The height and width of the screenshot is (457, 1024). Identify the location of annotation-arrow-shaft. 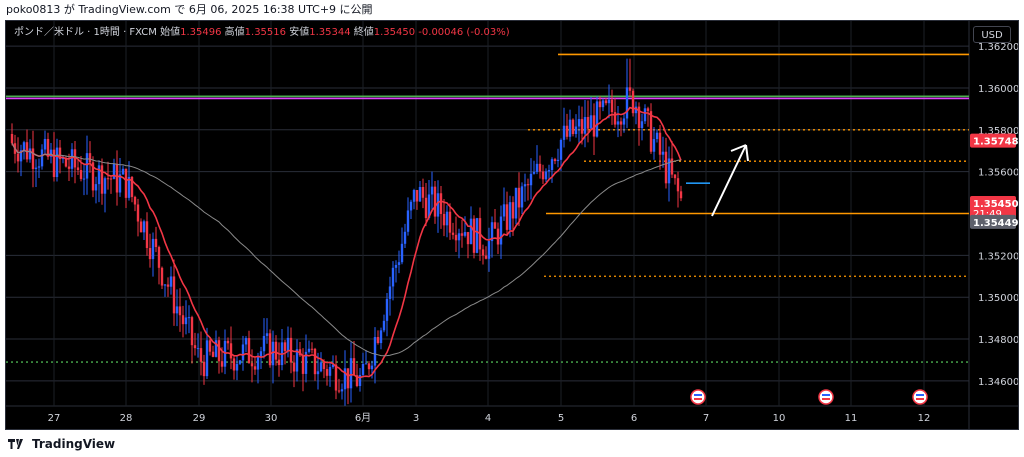
(729, 180).